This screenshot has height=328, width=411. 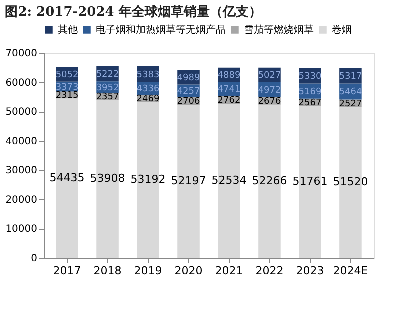 What do you see at coordinates (22, 54) in the screenshot?
I see `y-tick-label: 70000` at bounding box center [22, 54].